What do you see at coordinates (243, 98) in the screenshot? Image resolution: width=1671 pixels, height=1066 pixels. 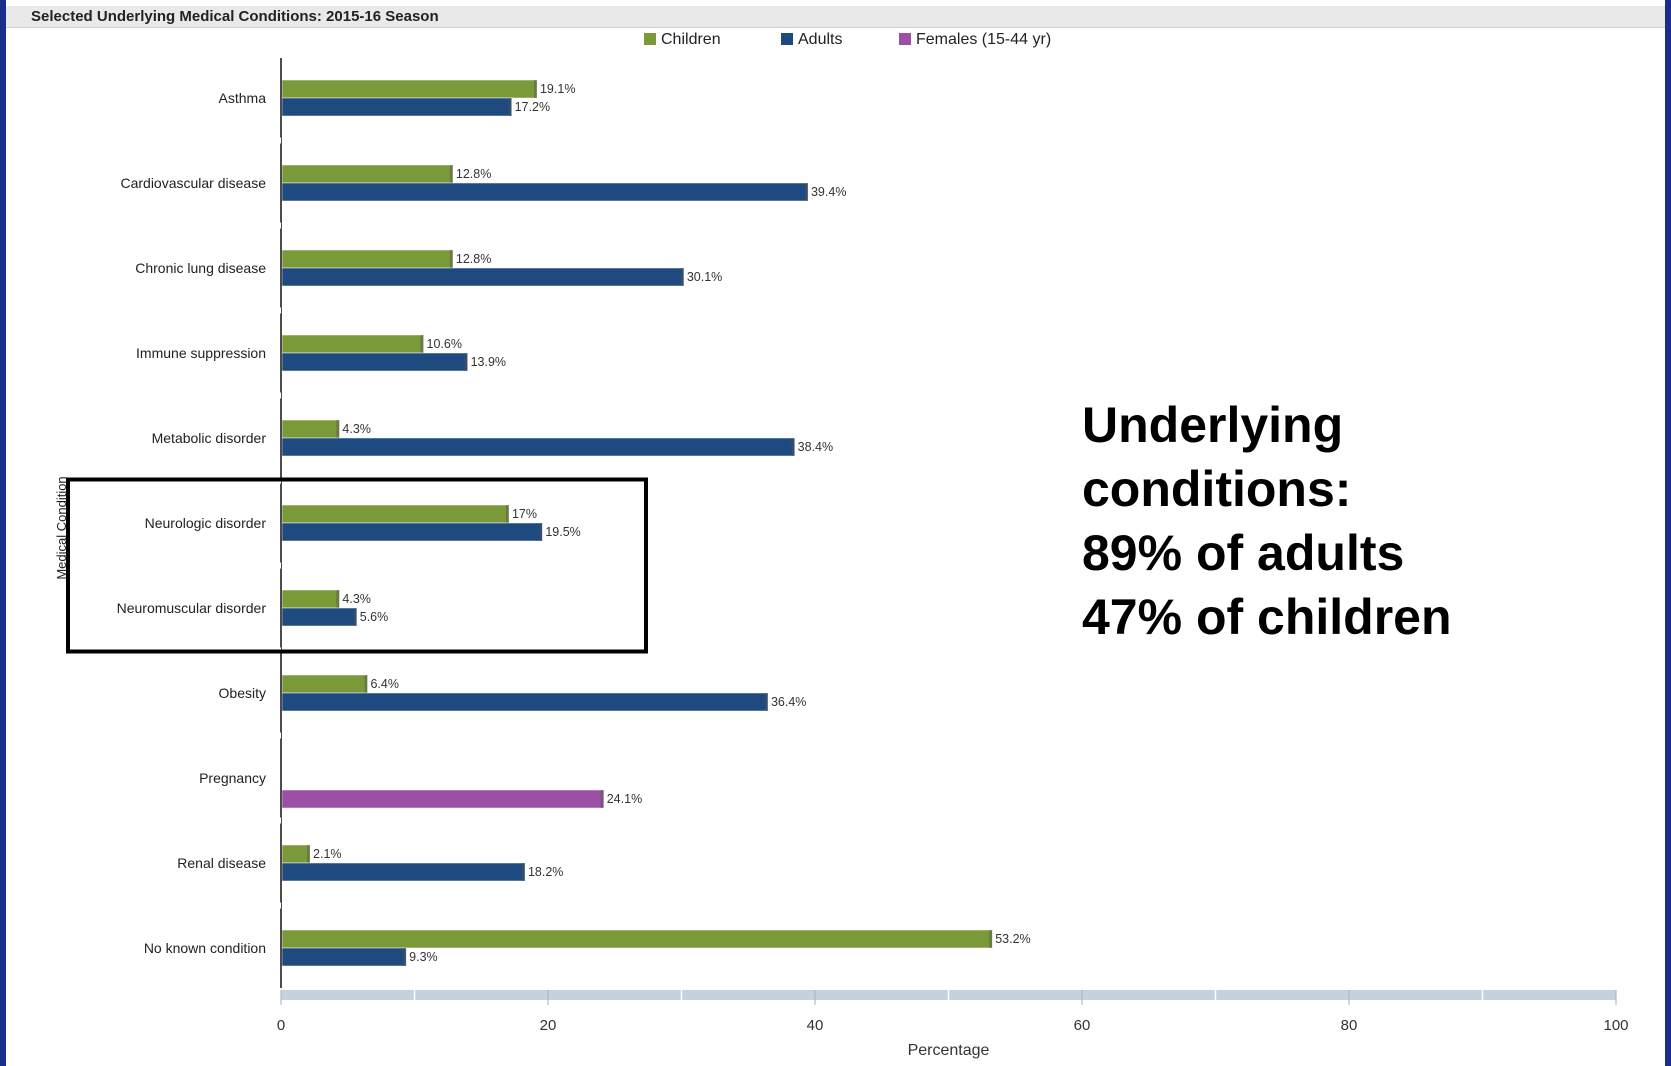 I see `category-label: Asthma` at bounding box center [243, 98].